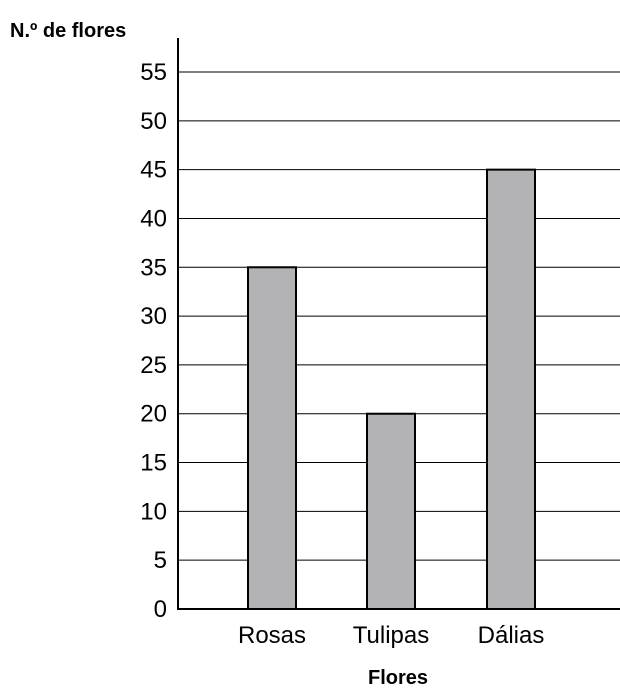 This screenshot has height=691, width=620. What do you see at coordinates (153, 316) in the screenshot?
I see `y-tick-label: 30` at bounding box center [153, 316].